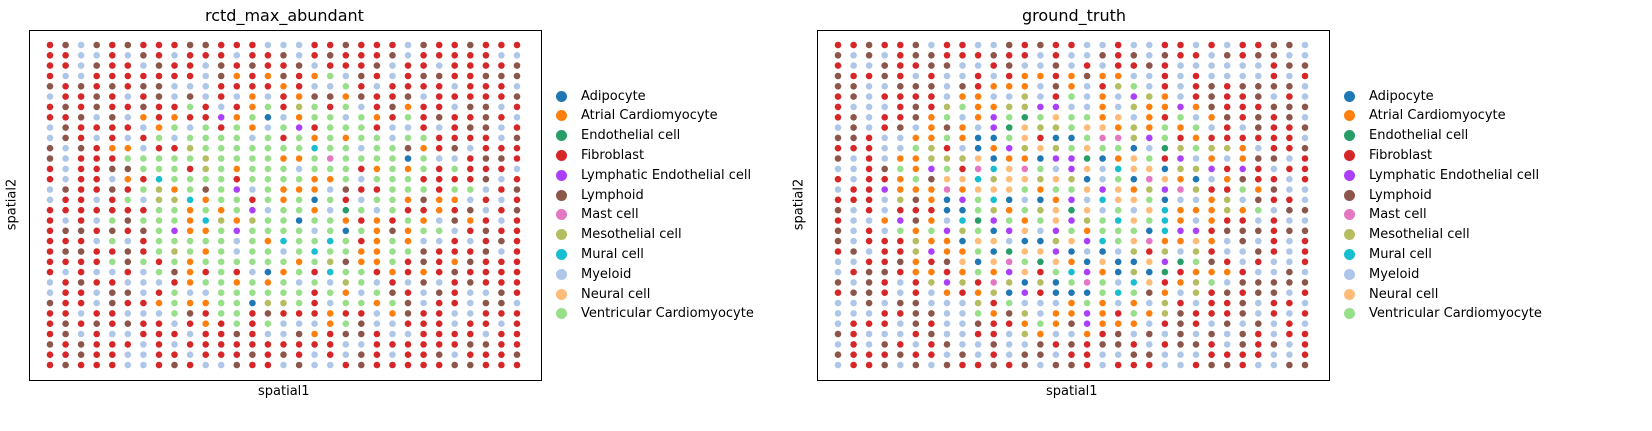  What do you see at coordinates (1349, 235) in the screenshot?
I see `legend-marker` at bounding box center [1349, 235].